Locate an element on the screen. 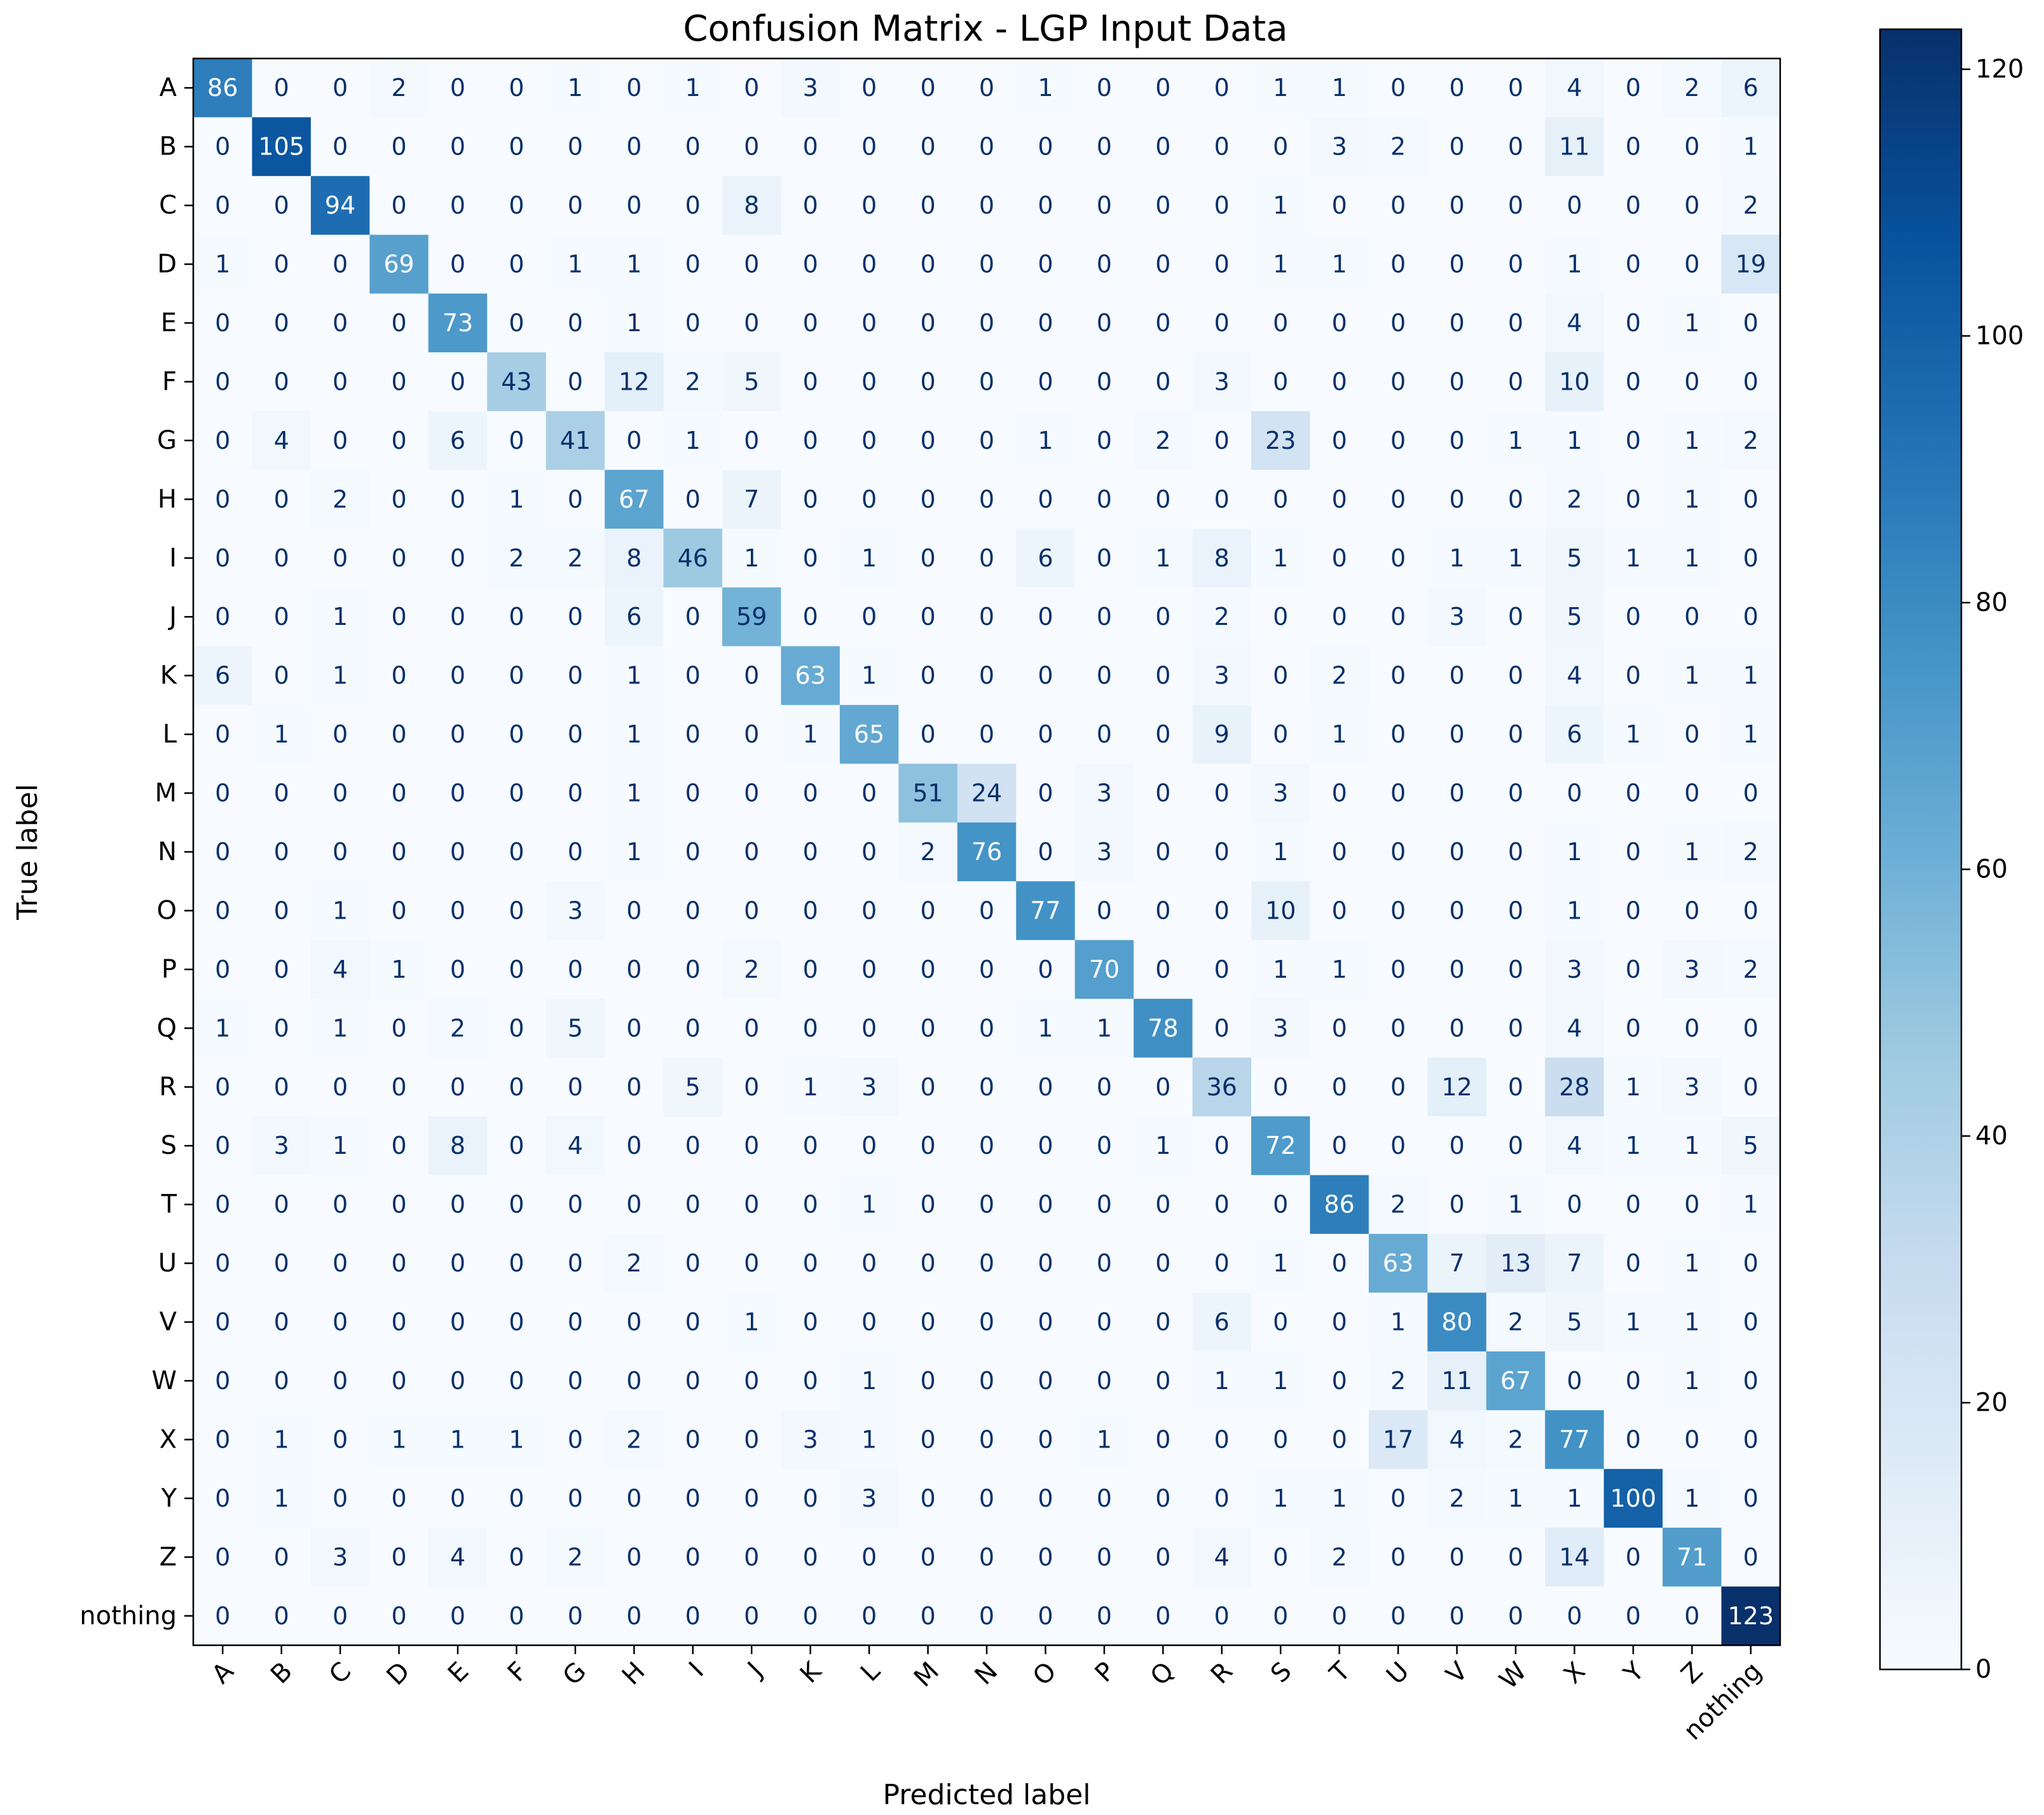  cell-value: 11 is located at coordinates (1456, 1381).